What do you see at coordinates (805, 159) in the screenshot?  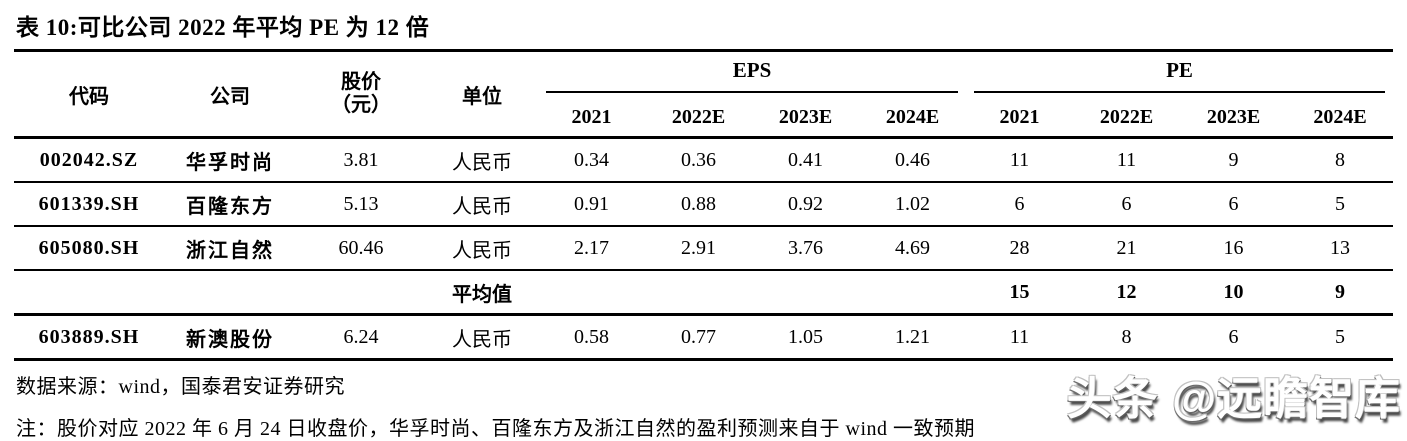 I see `cell-eps-2023e: 0.41` at bounding box center [805, 159].